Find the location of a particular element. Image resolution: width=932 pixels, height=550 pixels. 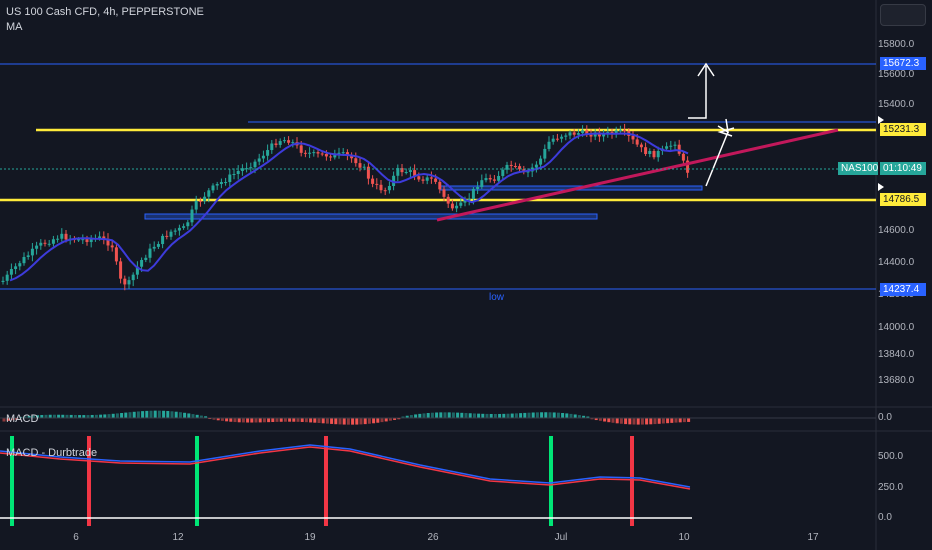

durbtrade-macd-line is located at coordinates (345, 466).